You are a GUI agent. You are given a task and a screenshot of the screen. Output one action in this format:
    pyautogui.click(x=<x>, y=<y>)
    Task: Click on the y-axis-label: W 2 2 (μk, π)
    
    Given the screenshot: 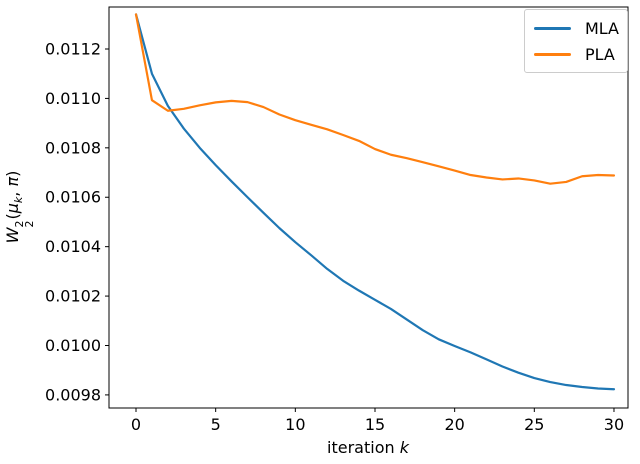 What is the action you would take?
    pyautogui.click(x=19, y=207)
    